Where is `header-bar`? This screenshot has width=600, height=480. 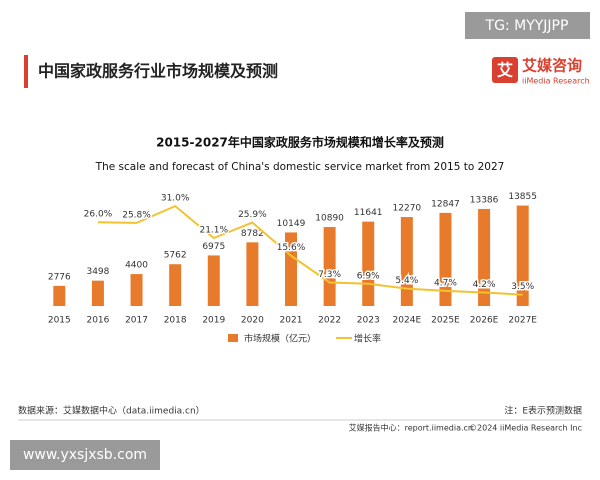 header-bar is located at coordinates (26, 71).